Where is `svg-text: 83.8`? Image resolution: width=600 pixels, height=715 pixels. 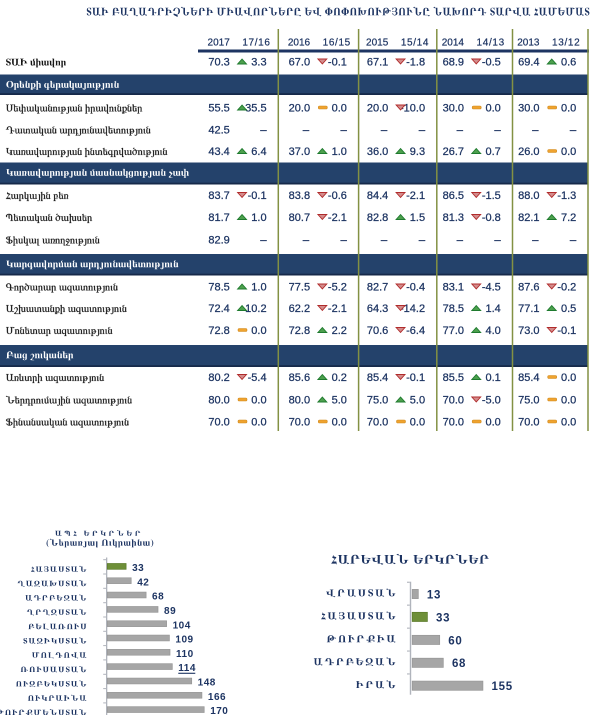 svg-text: 83.8 is located at coordinates (299, 196).